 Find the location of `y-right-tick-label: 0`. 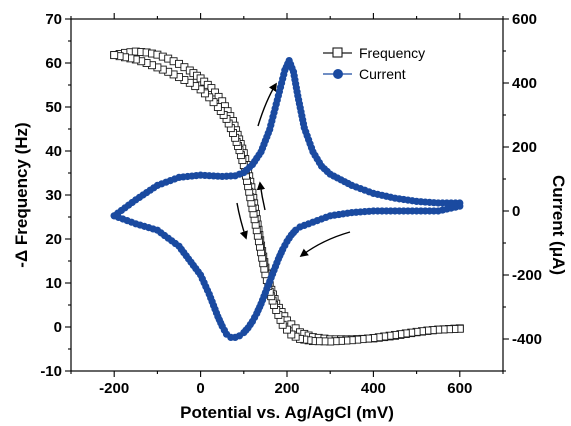

y-right-tick-label: 0 is located at coordinates (516, 211).